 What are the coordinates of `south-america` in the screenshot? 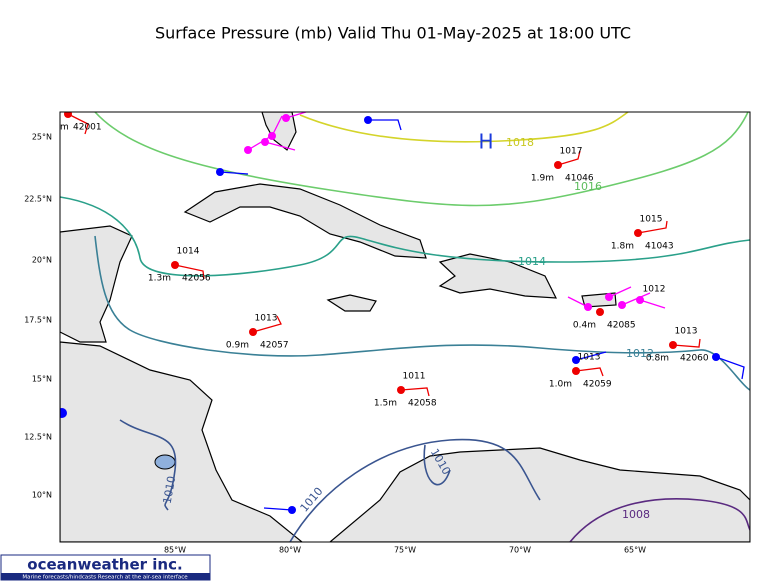 It's located at (539, 494).